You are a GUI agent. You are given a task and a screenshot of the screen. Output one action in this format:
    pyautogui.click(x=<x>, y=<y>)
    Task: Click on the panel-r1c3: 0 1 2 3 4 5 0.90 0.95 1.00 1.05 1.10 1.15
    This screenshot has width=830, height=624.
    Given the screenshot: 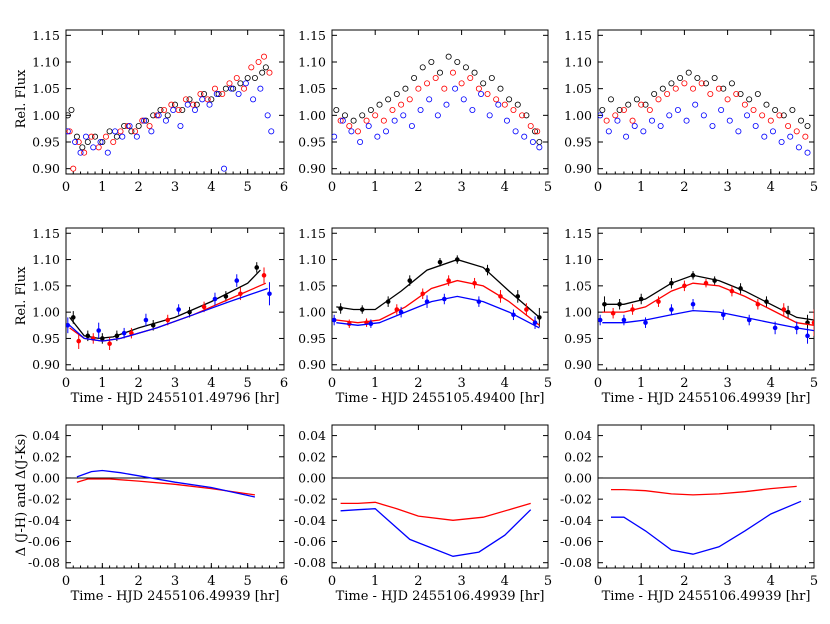 What is the action you would take?
    pyautogui.click(x=691, y=111)
    